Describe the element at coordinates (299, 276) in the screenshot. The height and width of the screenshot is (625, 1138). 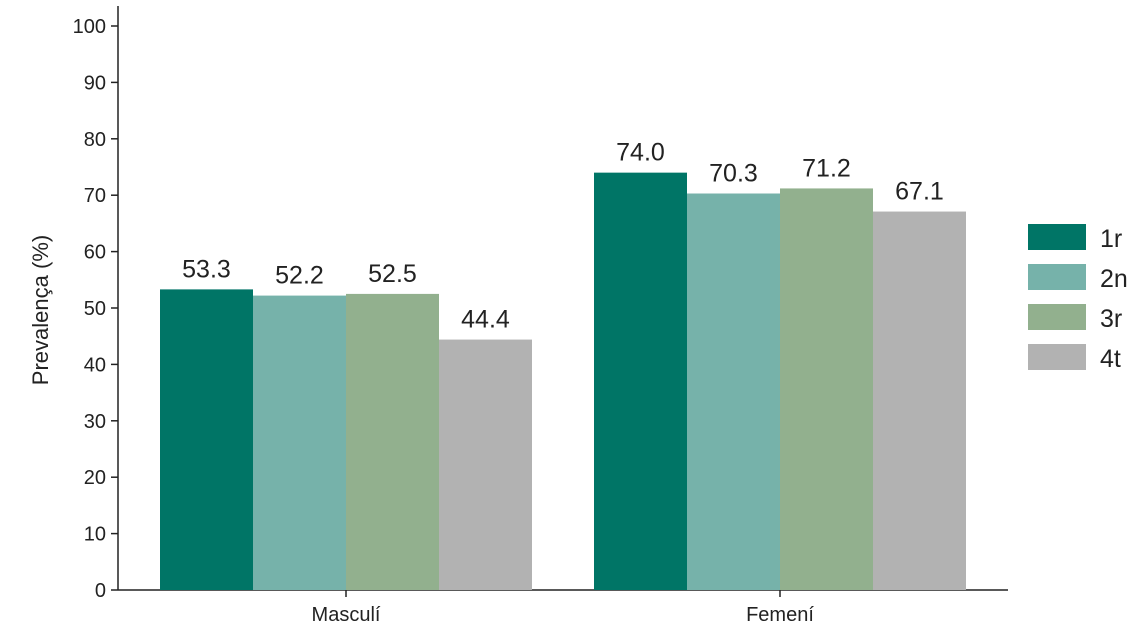
I see `data-label: 52.2` at that location.